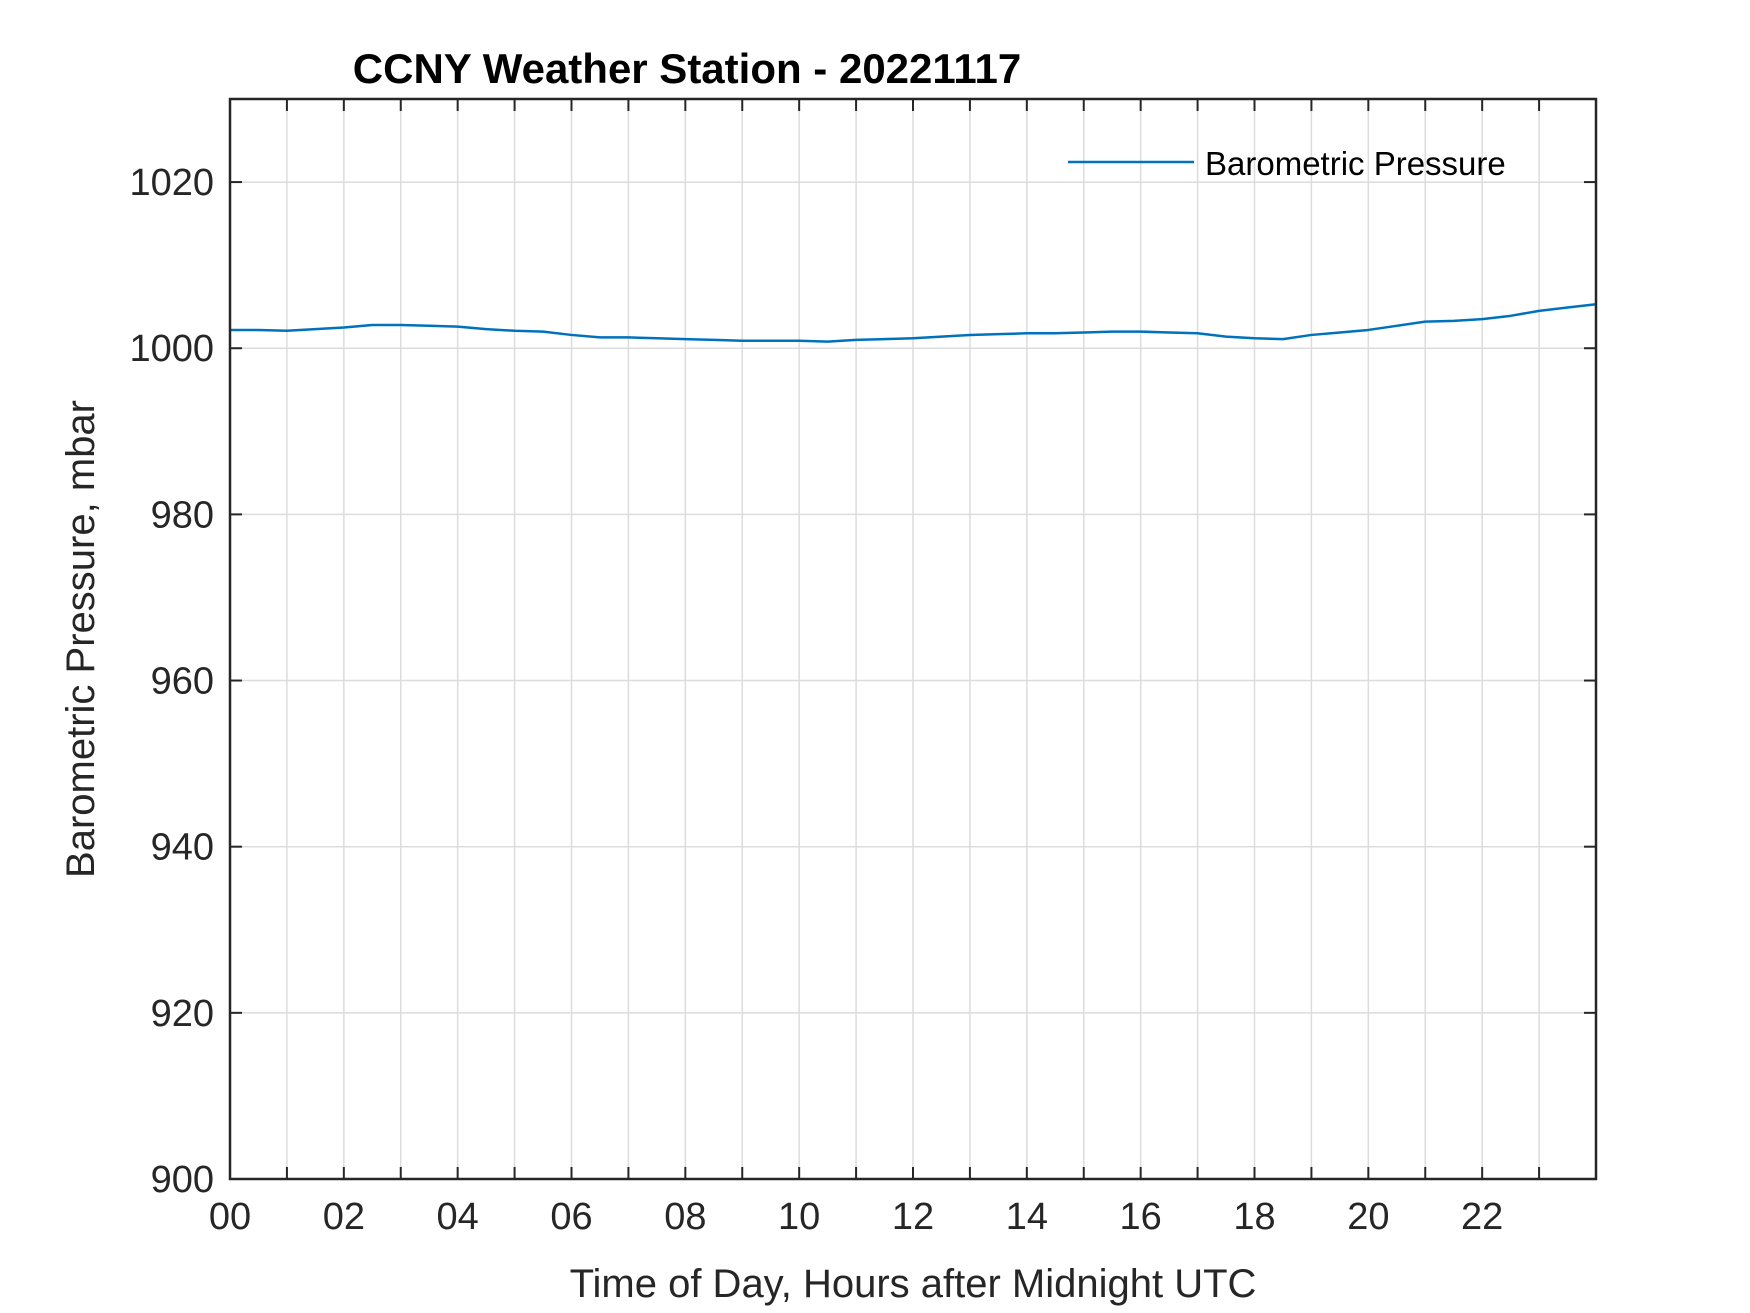 This screenshot has height=1313, width=1750. I want to click on y-tick-label: 1000, so click(171, 349).